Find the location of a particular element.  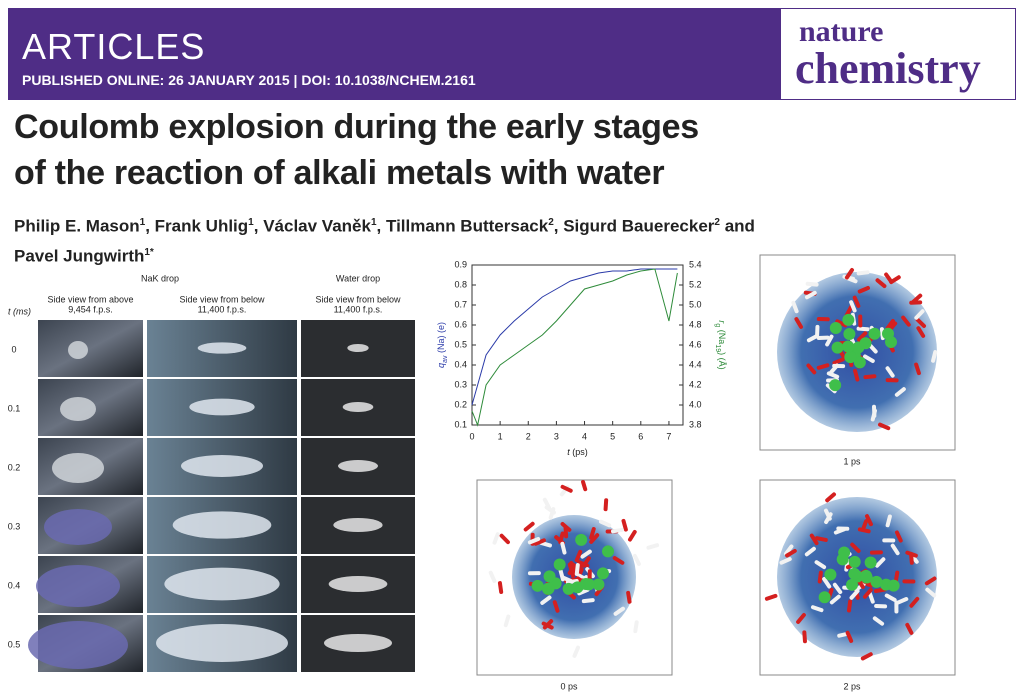

series-line is located at coordinates (574, 337).